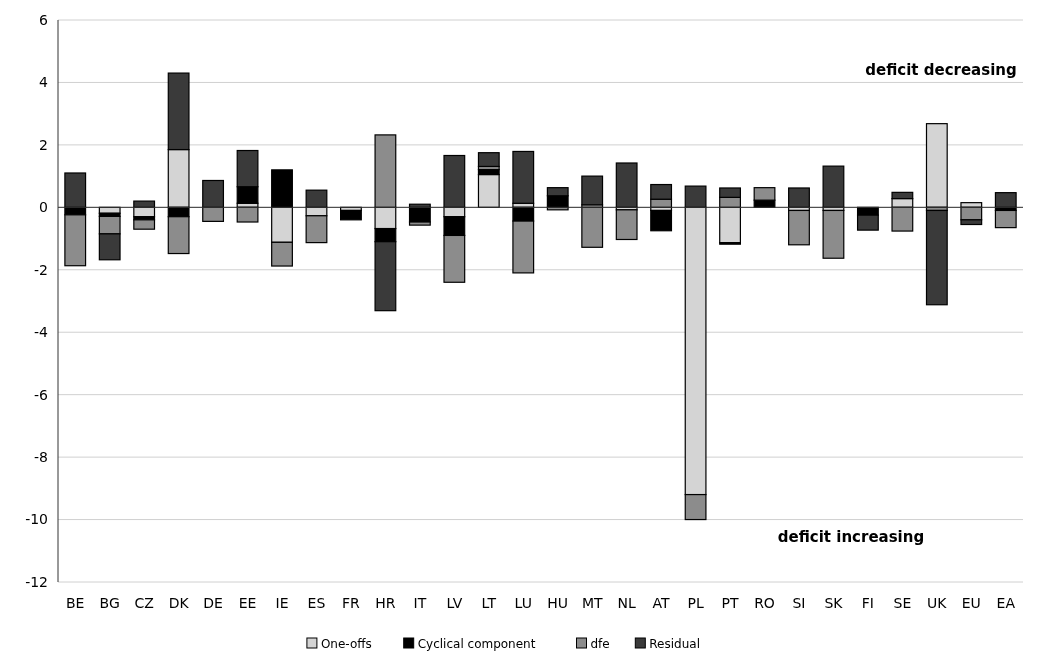 The width and height of the screenshot is (1039, 670). What do you see at coordinates (937, 603) in the screenshot?
I see `x-tick-label: UK` at bounding box center [937, 603].